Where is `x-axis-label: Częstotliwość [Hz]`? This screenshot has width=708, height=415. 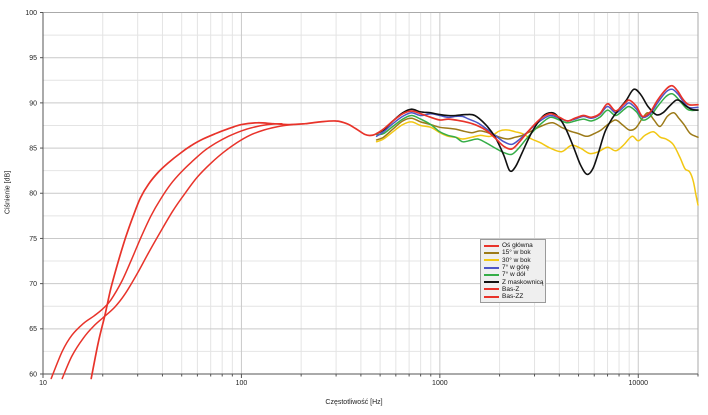 x-axis-label: Częstotliwość [Hz] is located at coordinates (354, 402).